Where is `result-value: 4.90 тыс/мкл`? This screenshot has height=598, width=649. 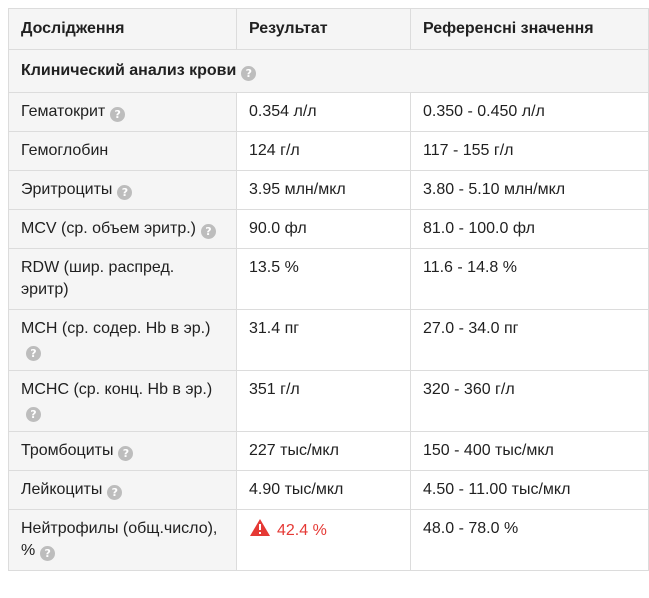 result-value: 4.90 тыс/мкл is located at coordinates (296, 489).